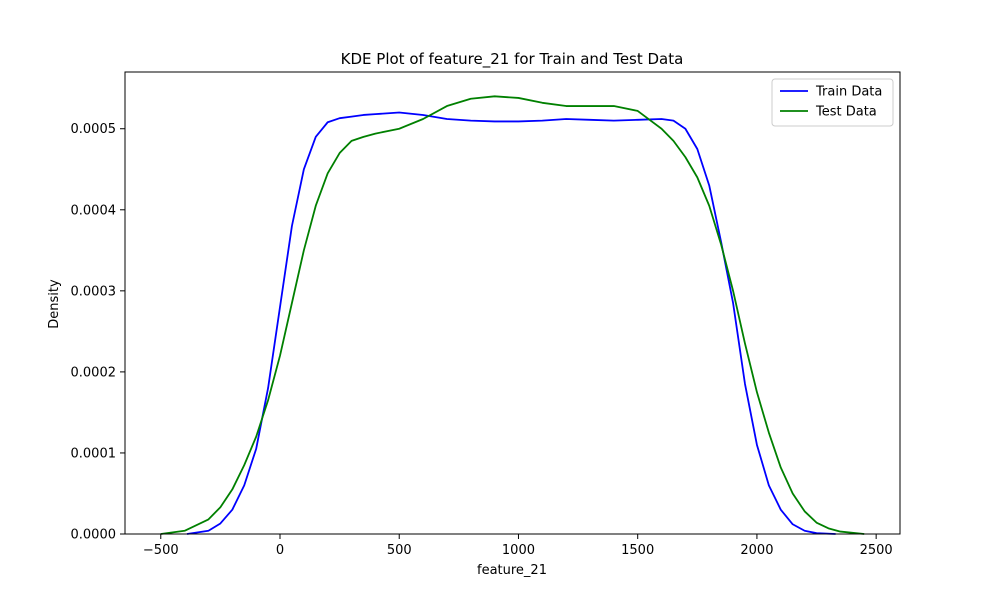  Describe the element at coordinates (399, 550) in the screenshot. I see `x-tick-label: 500` at that location.